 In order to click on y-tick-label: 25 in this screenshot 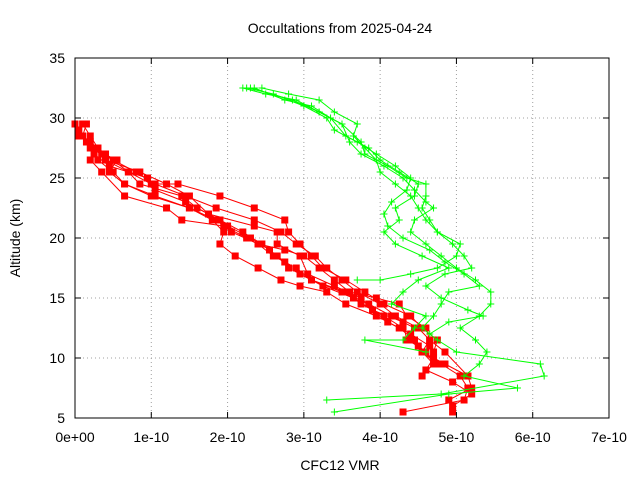, I will do `click(57, 178)`.